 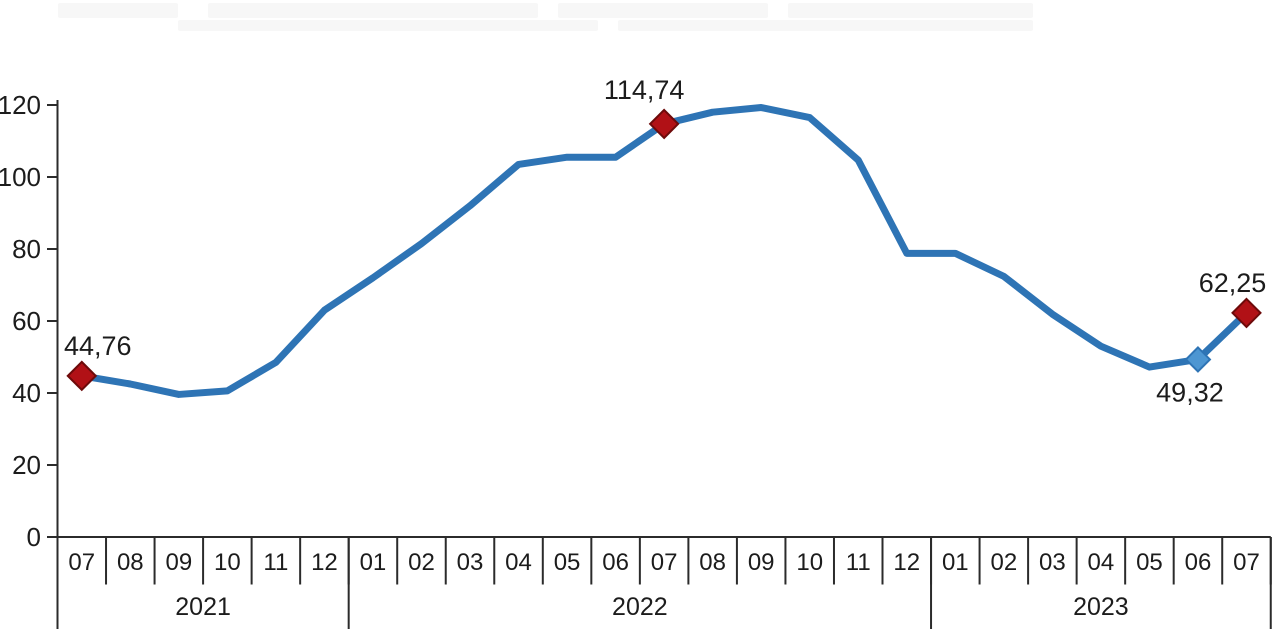 I want to click on faded-title-remnant, so click(x=545, y=16).